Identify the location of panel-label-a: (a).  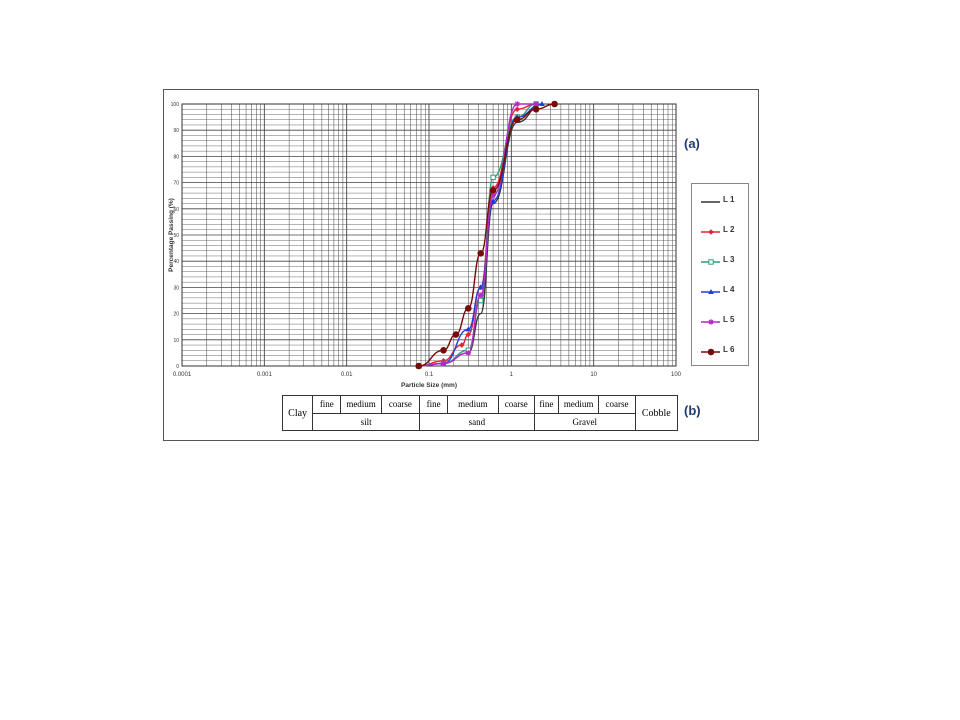
(692, 143).